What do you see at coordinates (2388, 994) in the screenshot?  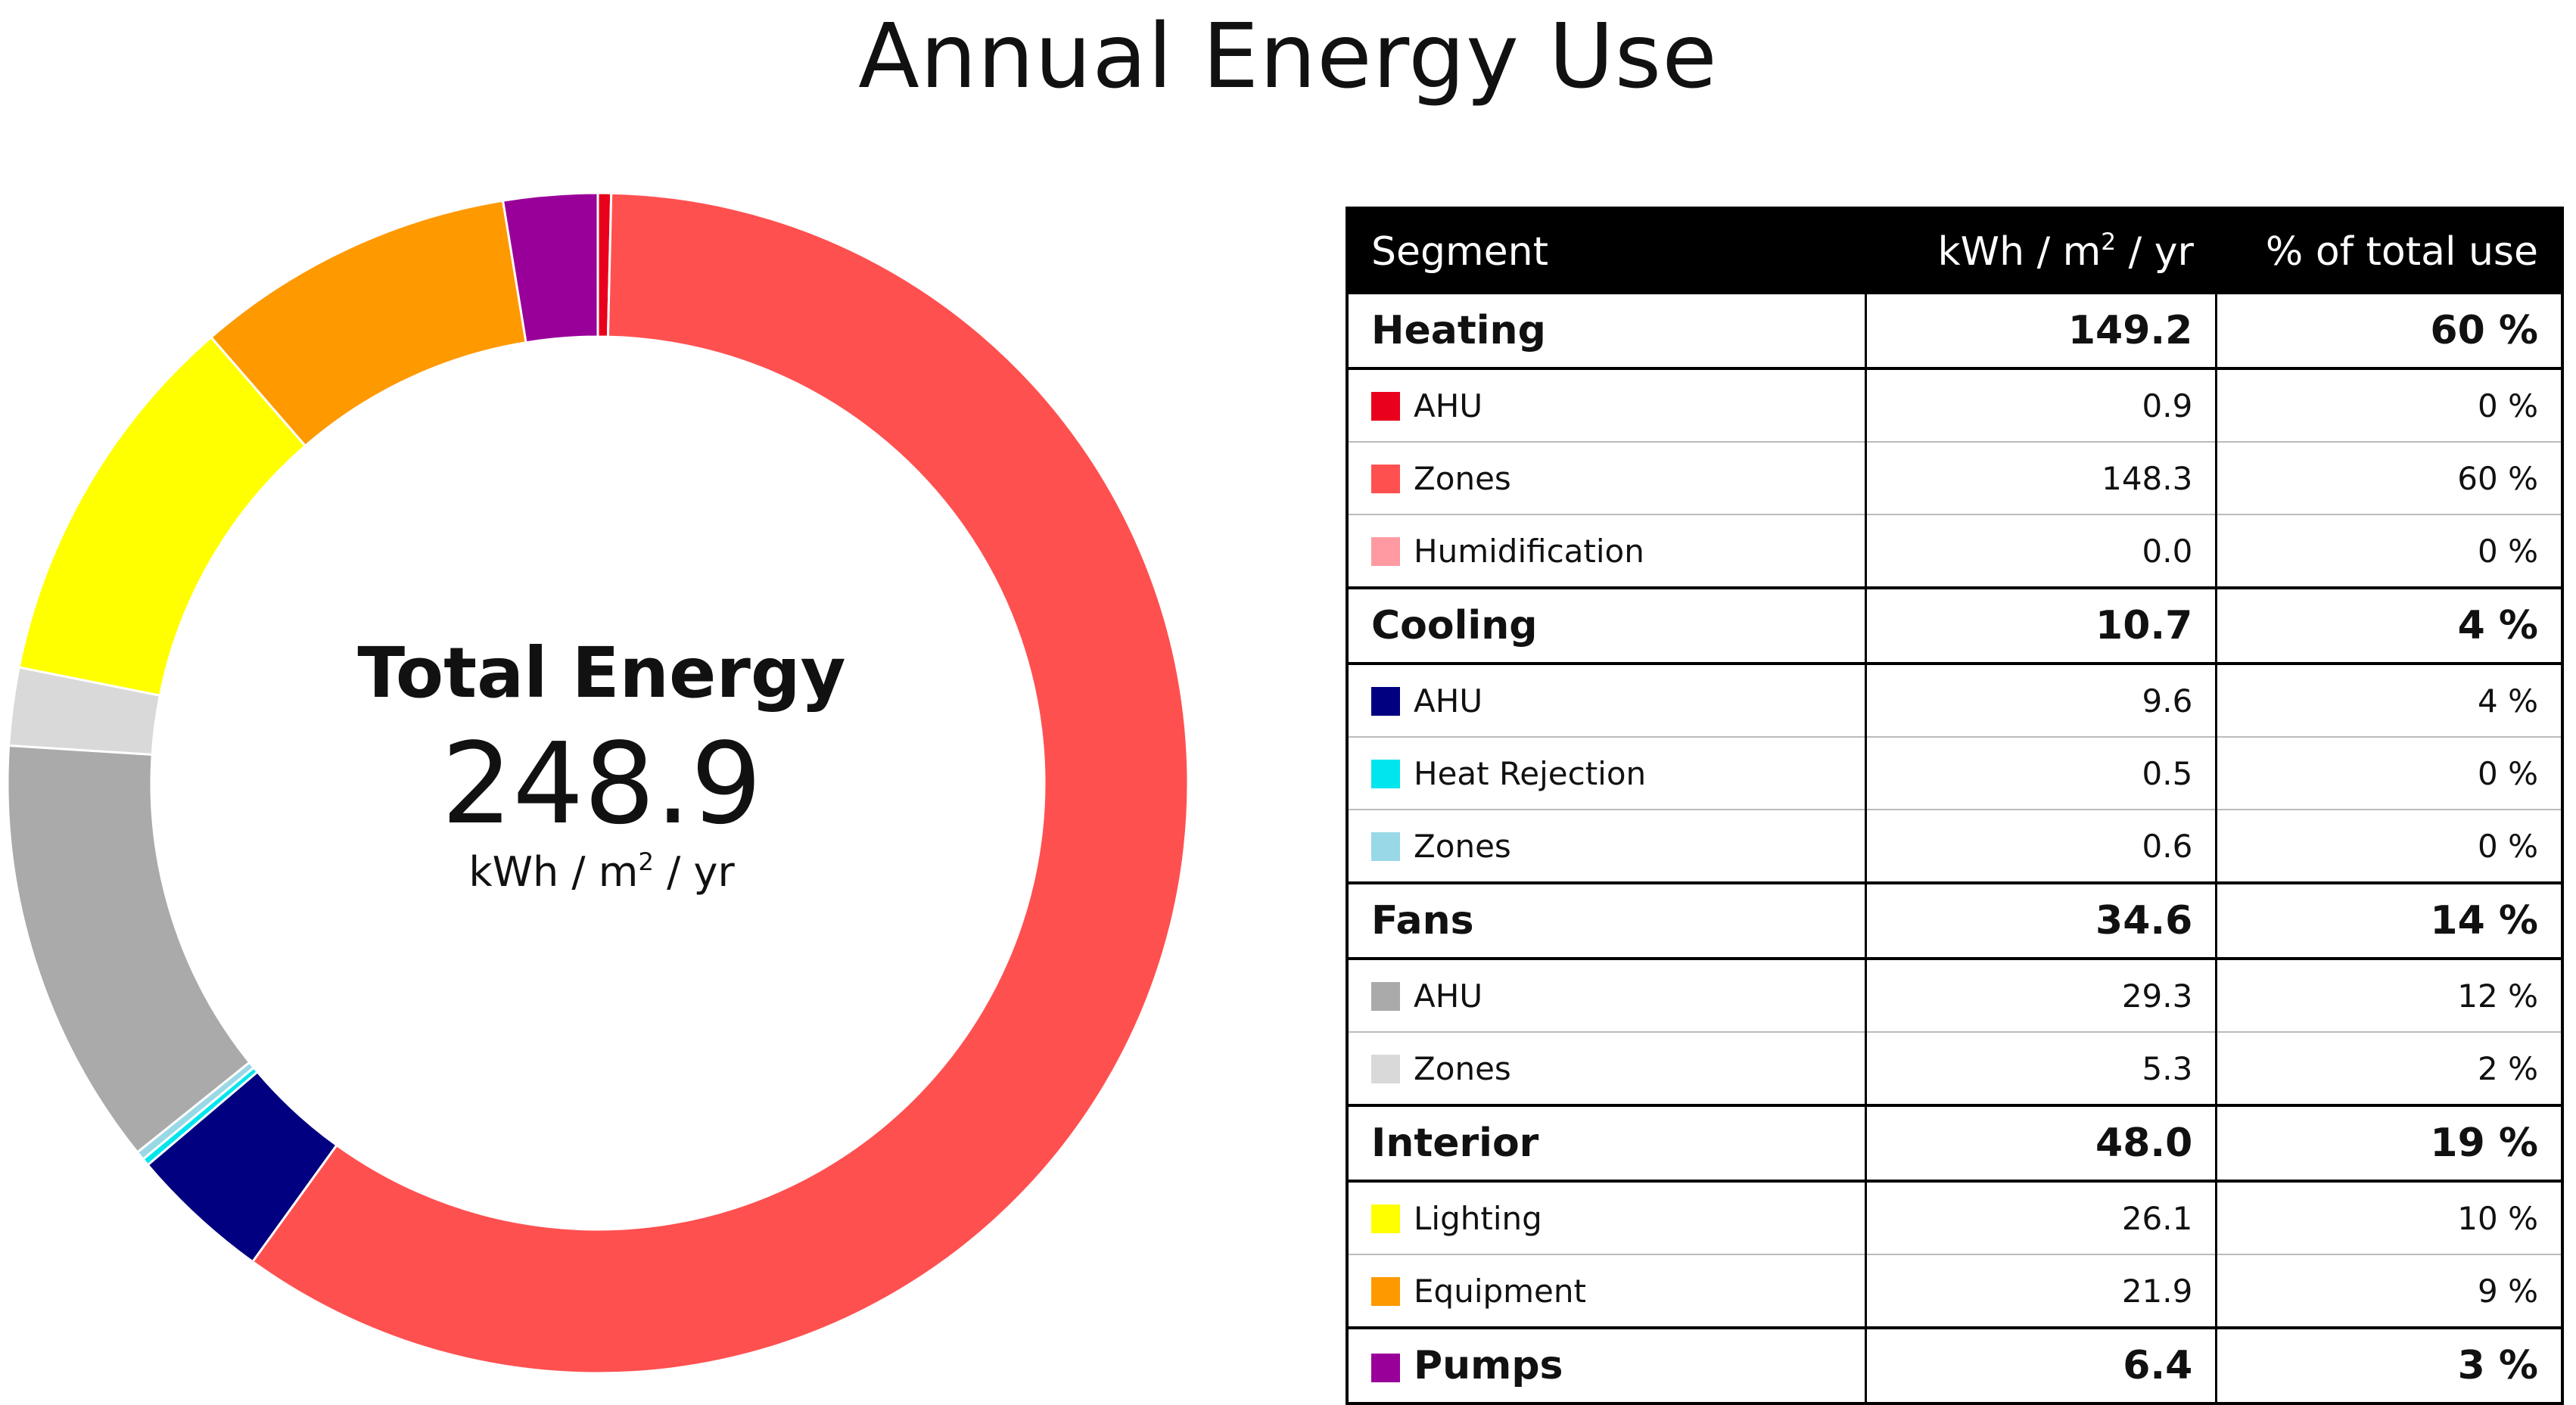 I see `percent-cell: 12 %` at bounding box center [2388, 994].